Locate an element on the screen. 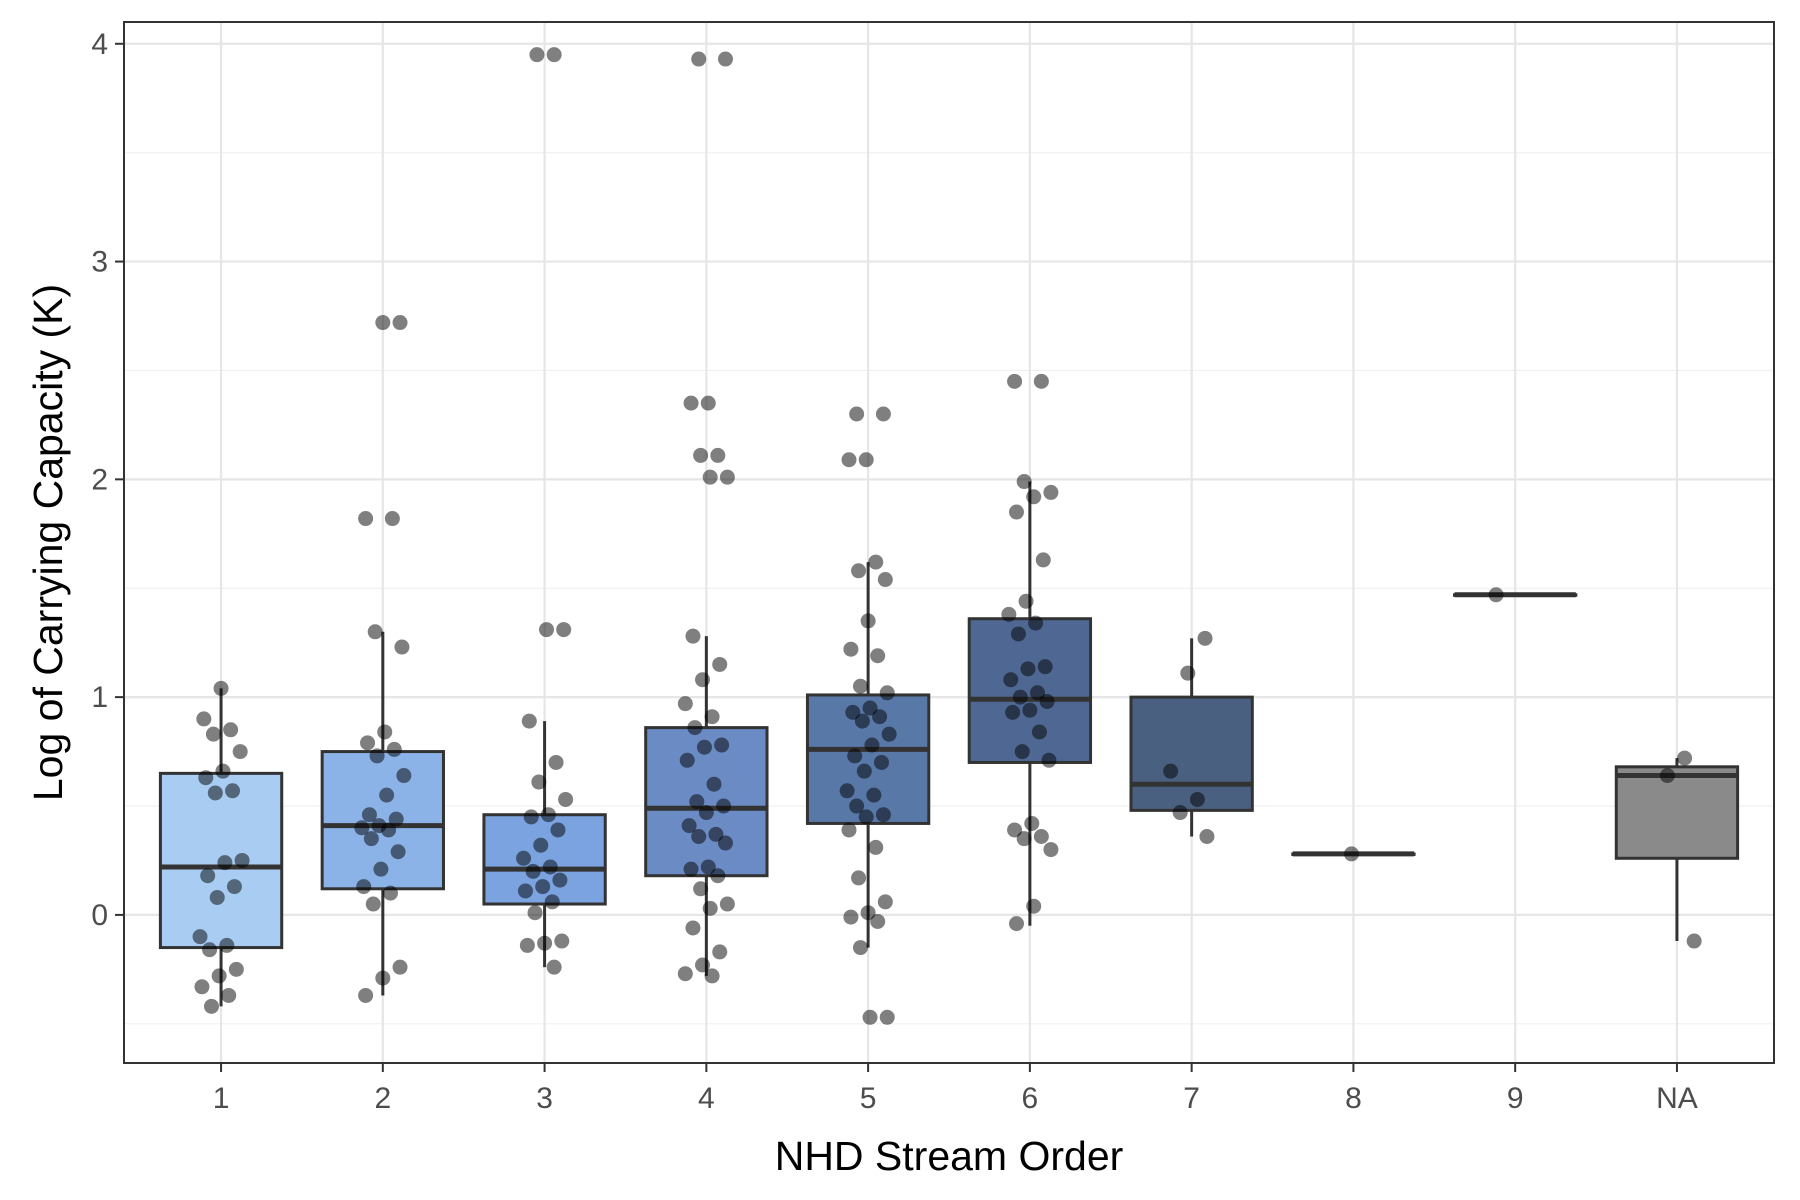 This screenshot has height=1200, width=1800. x-tick-label: 2 is located at coordinates (382, 1098).